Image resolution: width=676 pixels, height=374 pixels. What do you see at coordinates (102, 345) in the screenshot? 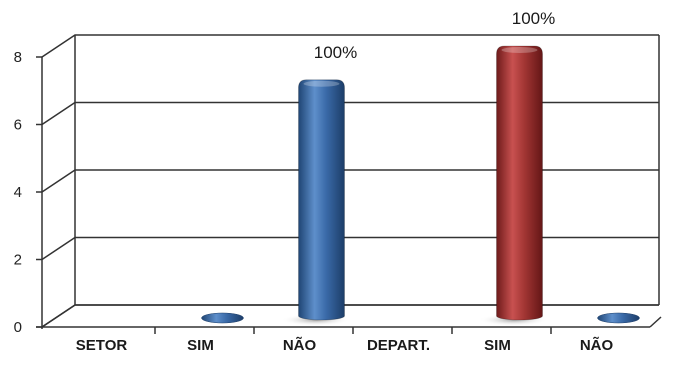
I see `x-tick-label: SETOR` at bounding box center [102, 345].